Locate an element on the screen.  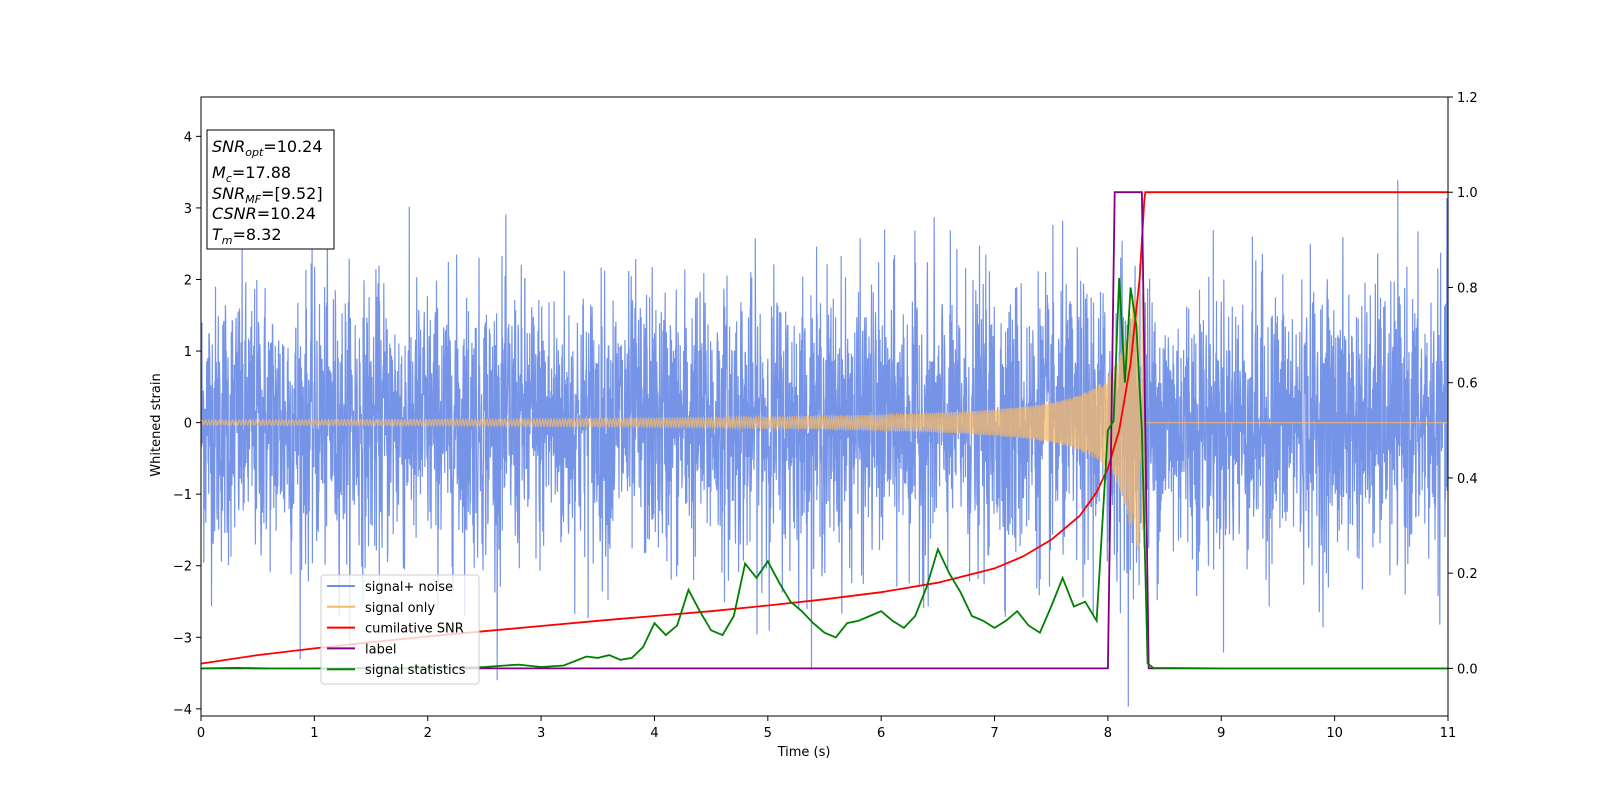
x-tick-label: 3 is located at coordinates (541, 733).